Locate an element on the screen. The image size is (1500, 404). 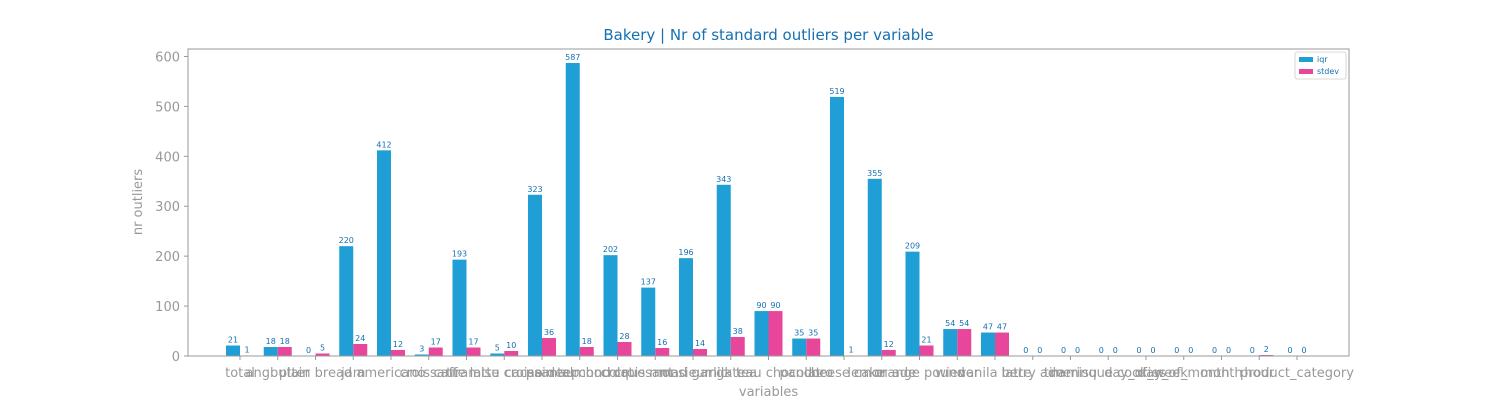
data-label: 10 is located at coordinates (511, 345).